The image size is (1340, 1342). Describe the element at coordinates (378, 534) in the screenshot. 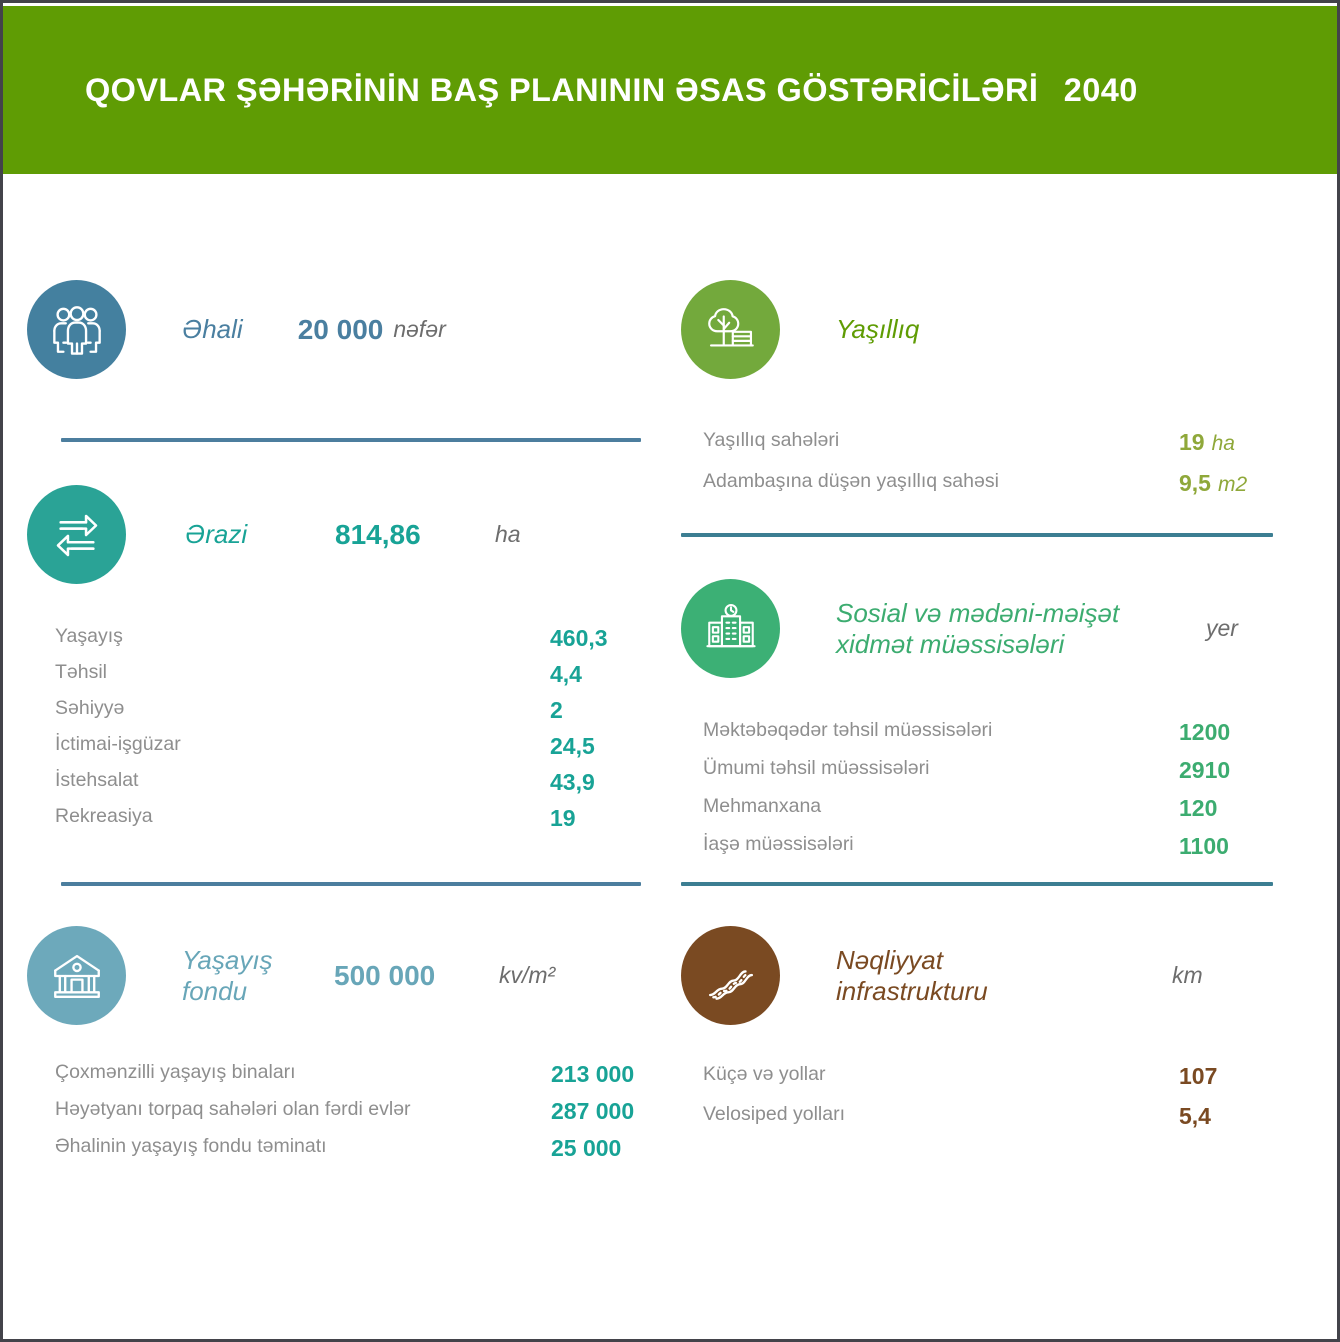

I see `section-territory-value: 814,86` at that location.